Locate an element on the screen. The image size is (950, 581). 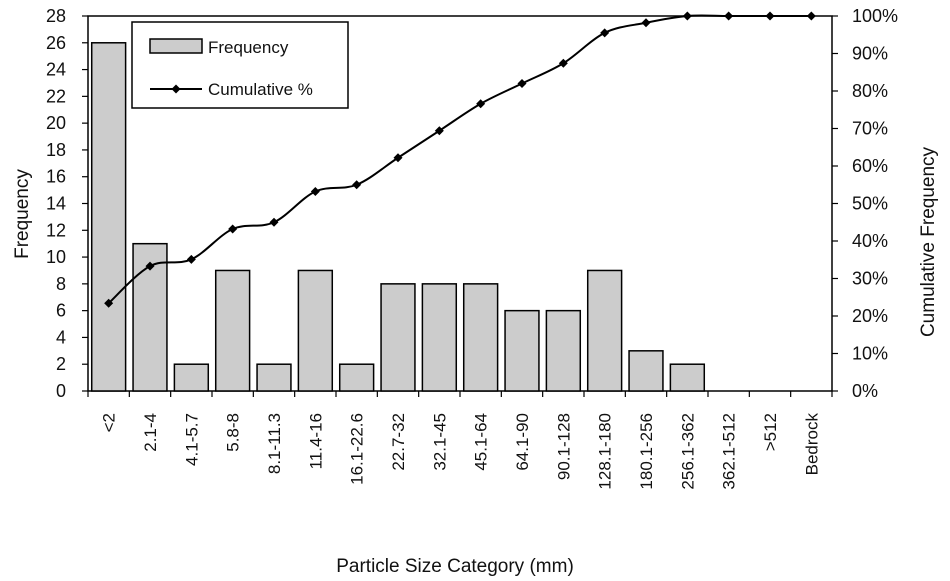
y-tick-label-7: 14 is located at coordinates (56, 204).